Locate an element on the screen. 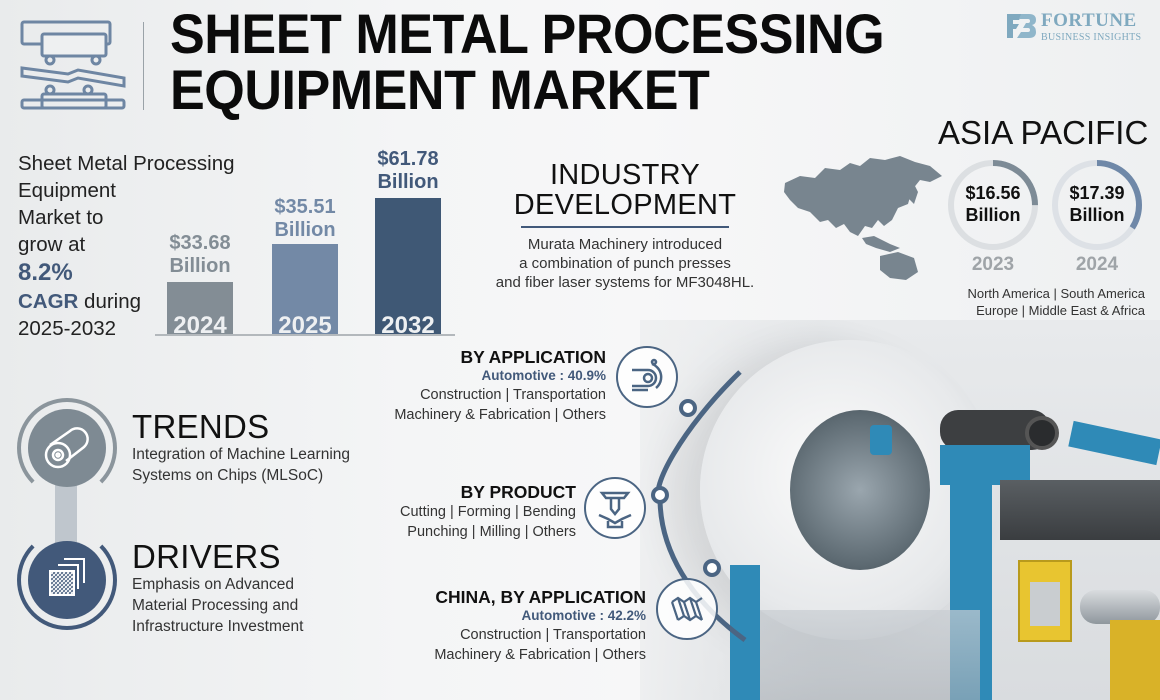 The image size is (1160, 700). growth-line-4: grow at is located at coordinates (52, 244).